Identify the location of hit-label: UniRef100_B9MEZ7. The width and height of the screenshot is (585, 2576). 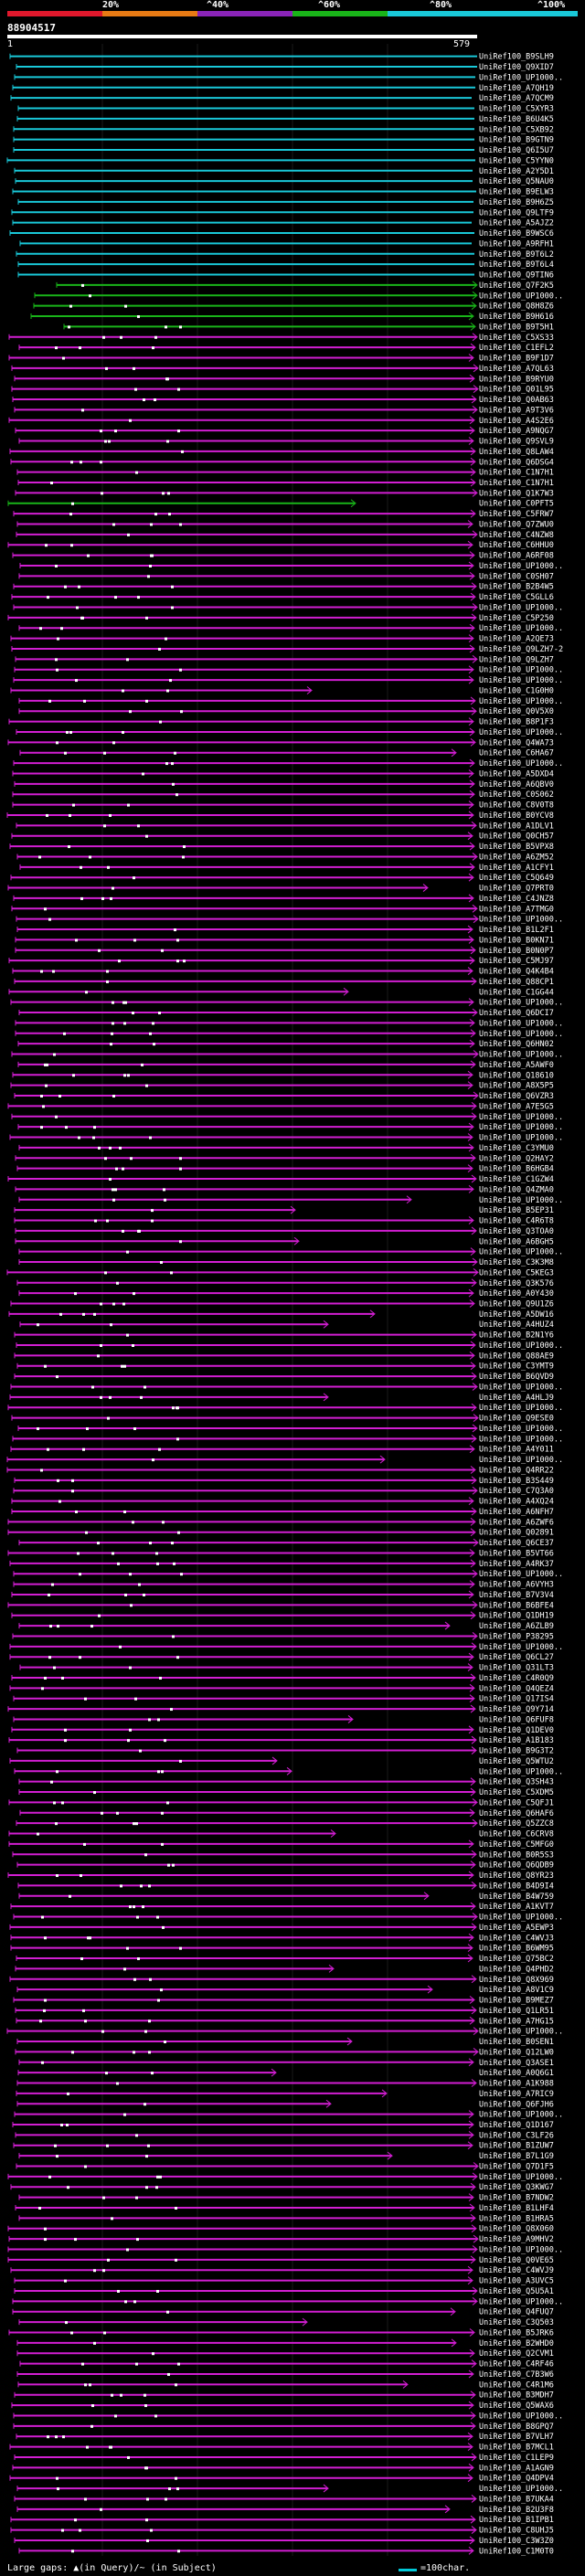
(516, 2001).